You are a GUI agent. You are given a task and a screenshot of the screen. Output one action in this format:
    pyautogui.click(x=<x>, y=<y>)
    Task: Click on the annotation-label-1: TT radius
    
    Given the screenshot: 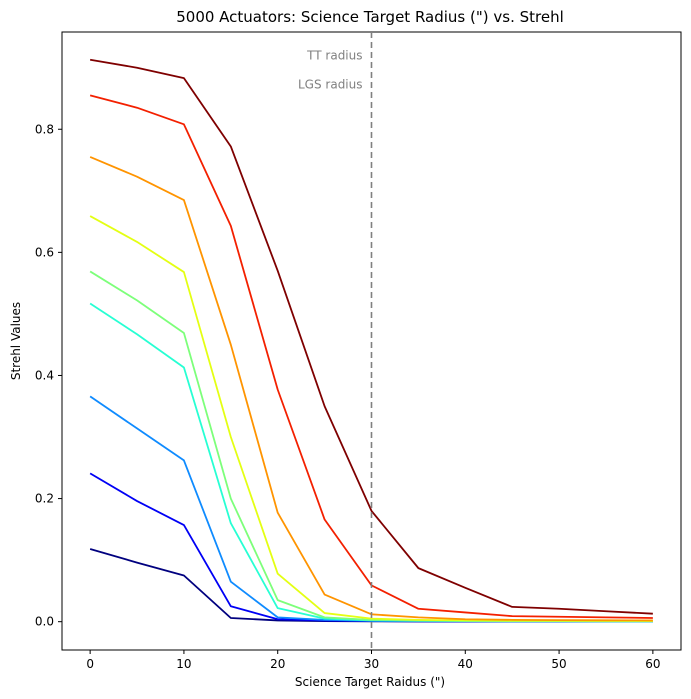 What is the action you would take?
    pyautogui.click(x=334, y=55)
    